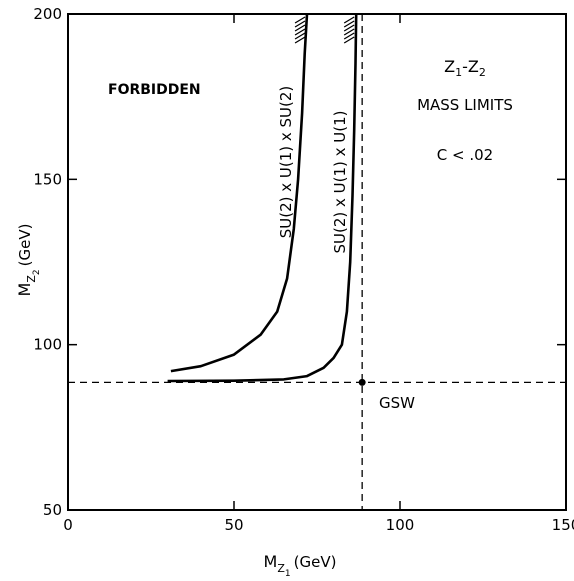  Describe the element at coordinates (482, 72) in the screenshot. I see `z2-subscript: 2` at that location.